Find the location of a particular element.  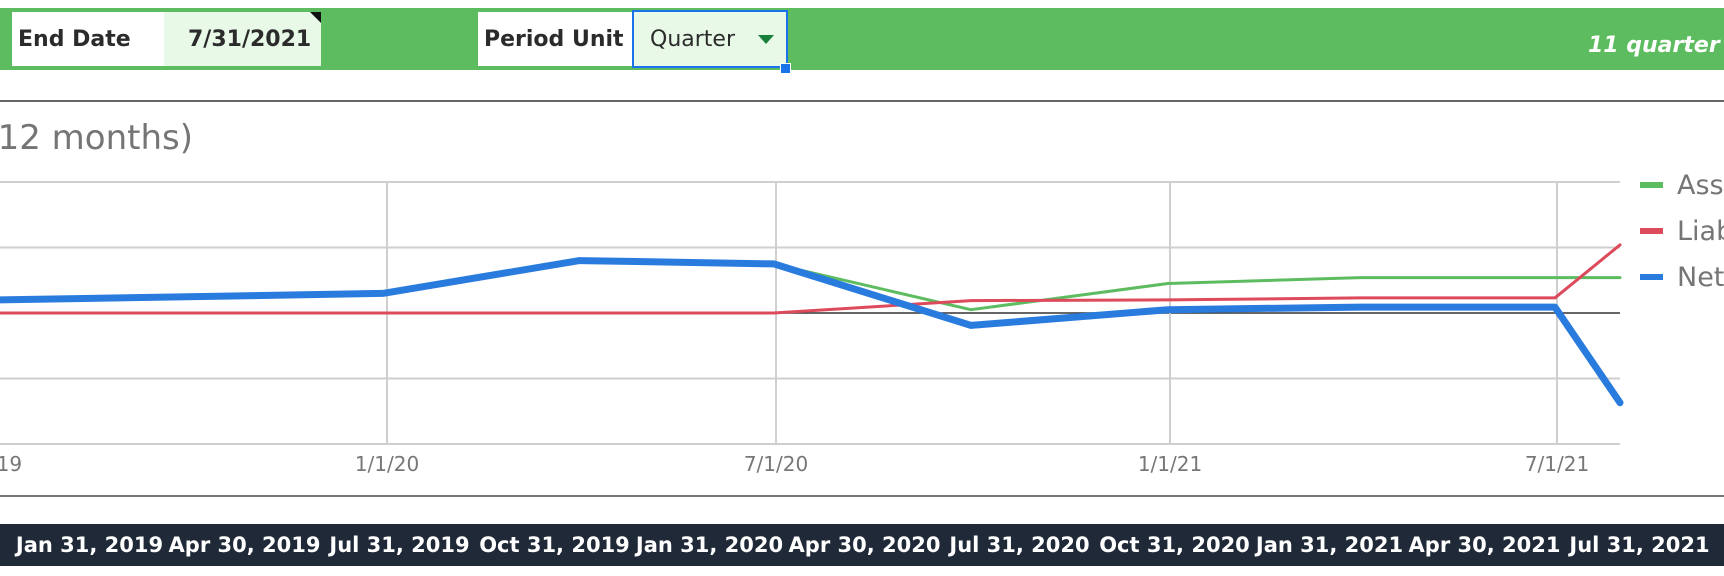

date-header-cell: Apr 30, 2019 is located at coordinates (244, 545).